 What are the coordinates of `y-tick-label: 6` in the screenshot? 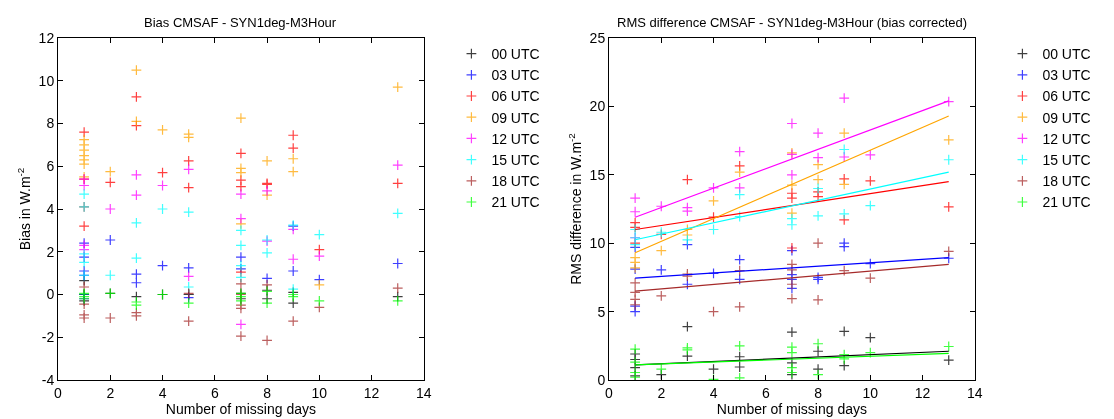 It's located at (50, 166).